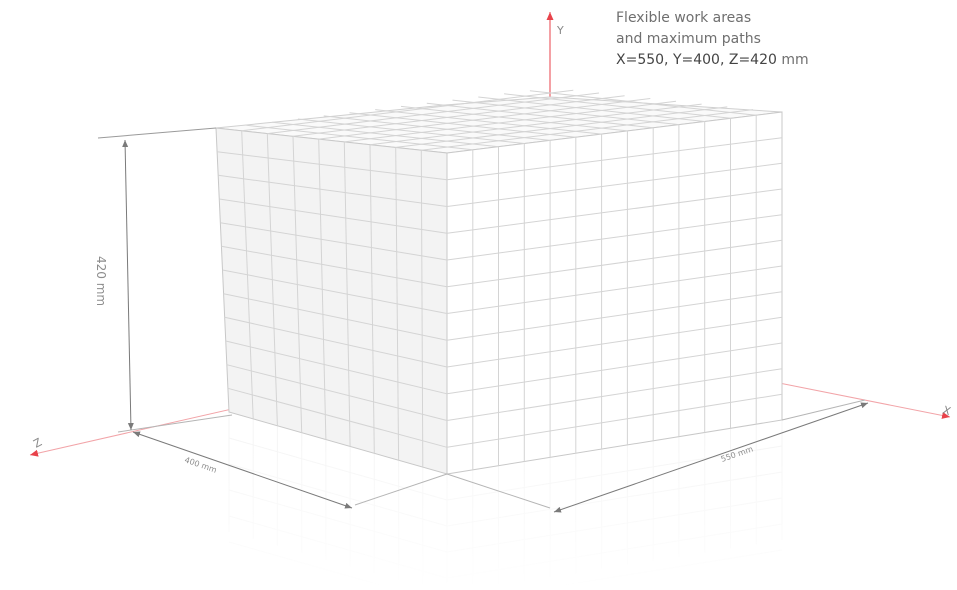  What do you see at coordinates (101, 281) in the screenshot?
I see `height-dimension-label: 420 mm` at bounding box center [101, 281].